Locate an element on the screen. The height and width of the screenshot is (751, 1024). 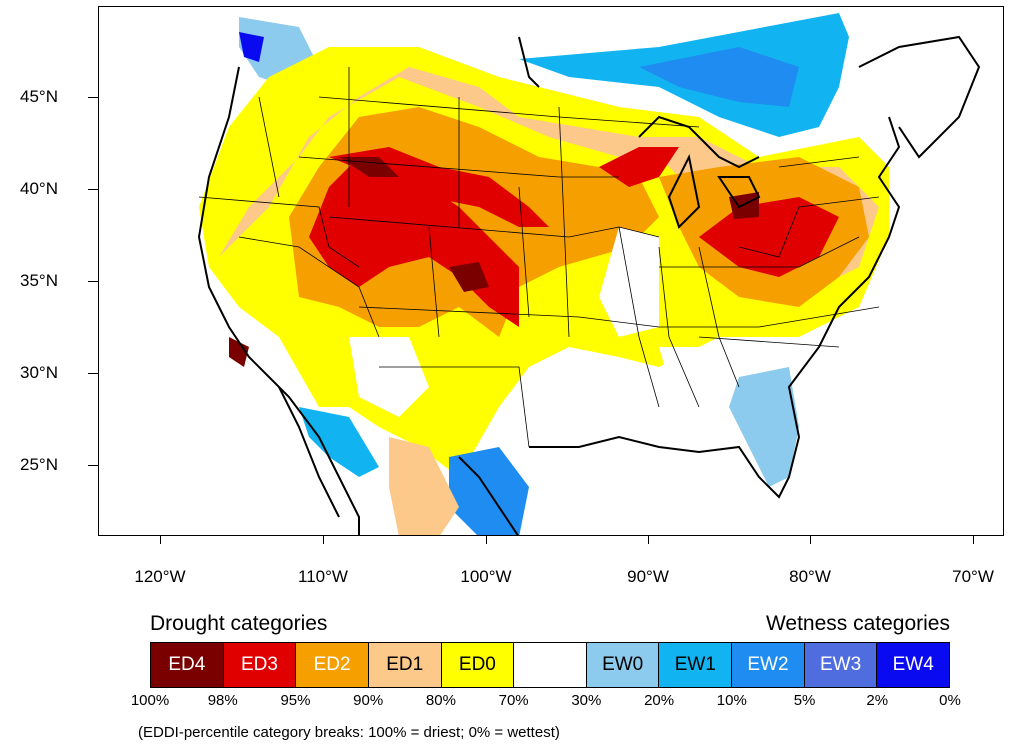
legend-box-ed4: ED4 is located at coordinates (187, 665).